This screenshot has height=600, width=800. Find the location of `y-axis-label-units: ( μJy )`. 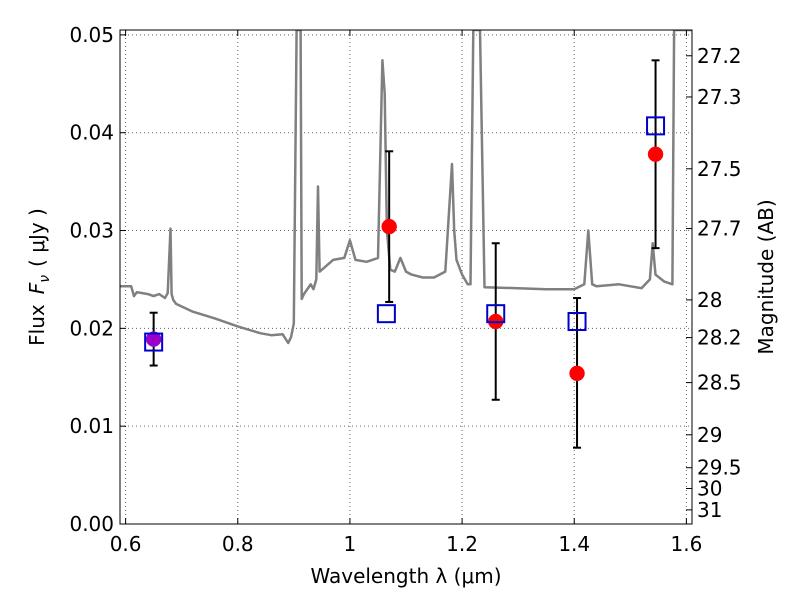

y-axis-label-units: ( μJy ) is located at coordinates (37, 237).